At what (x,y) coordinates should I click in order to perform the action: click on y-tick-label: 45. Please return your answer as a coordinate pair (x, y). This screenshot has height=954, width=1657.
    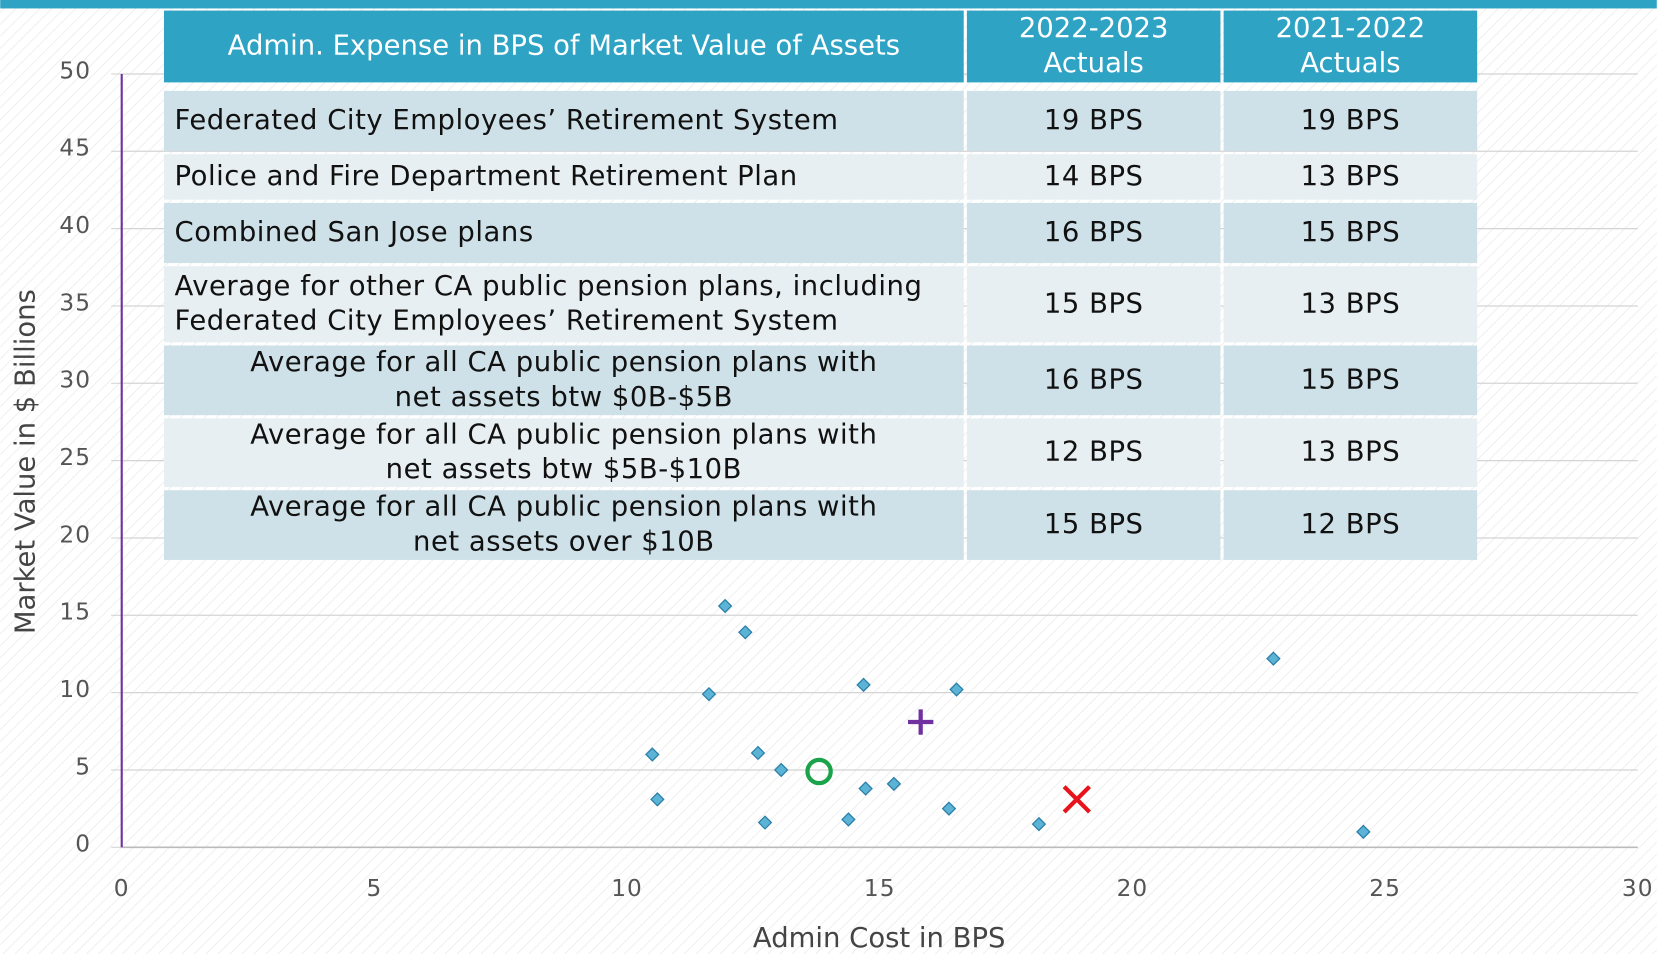
    Looking at the image, I should click on (75, 148).